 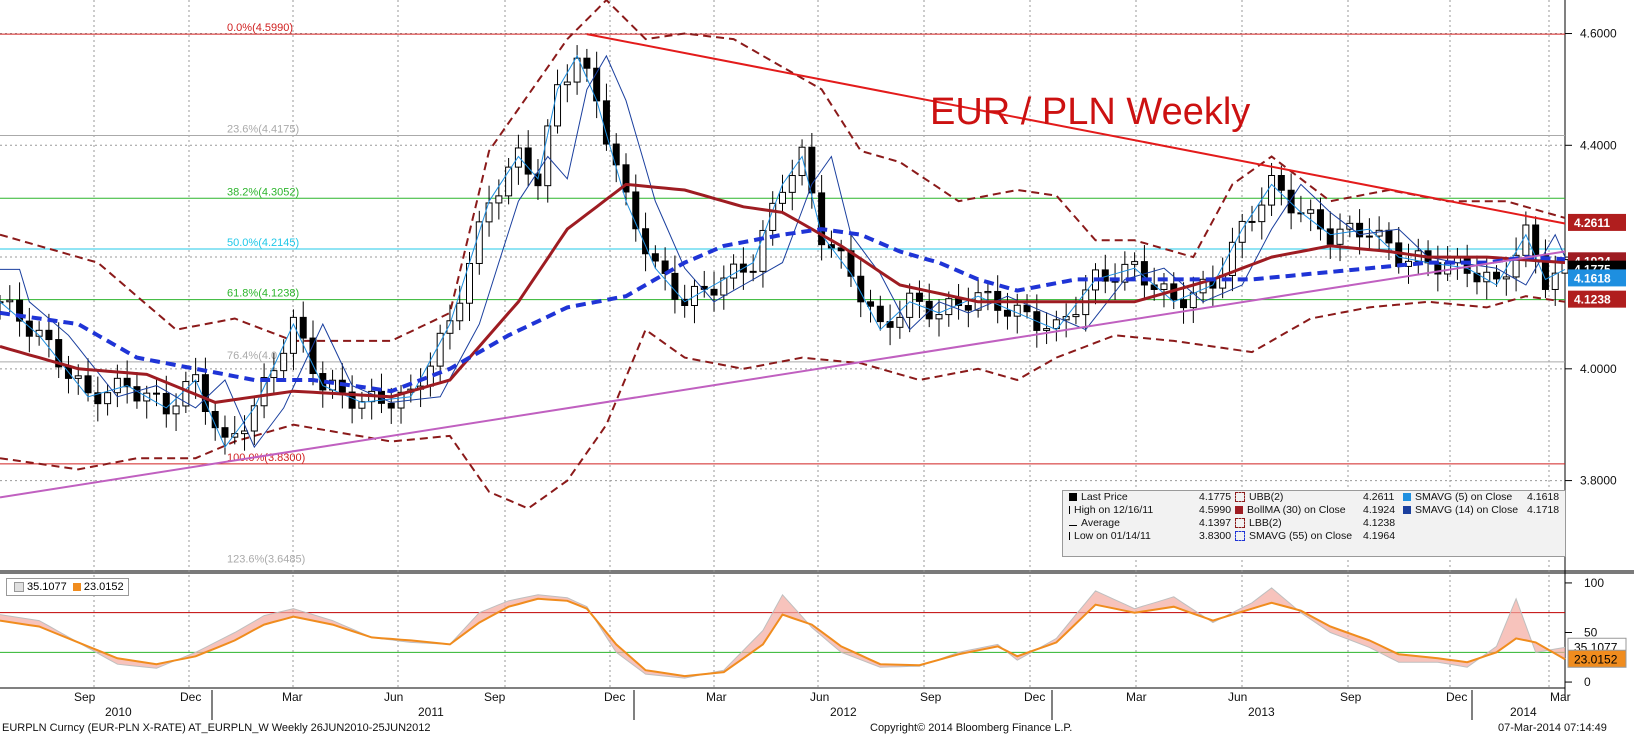 What do you see at coordinates (1592, 223) in the screenshot?
I see `price-tag-label: 4.2611` at bounding box center [1592, 223].